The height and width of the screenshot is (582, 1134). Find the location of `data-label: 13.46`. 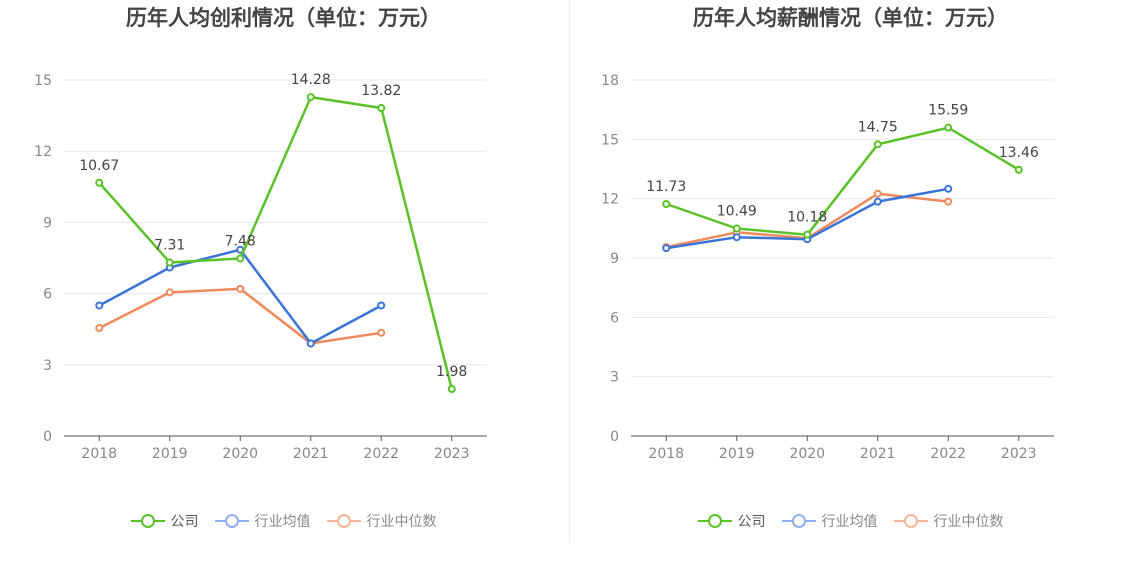

data-label: 13.46 is located at coordinates (1019, 153).